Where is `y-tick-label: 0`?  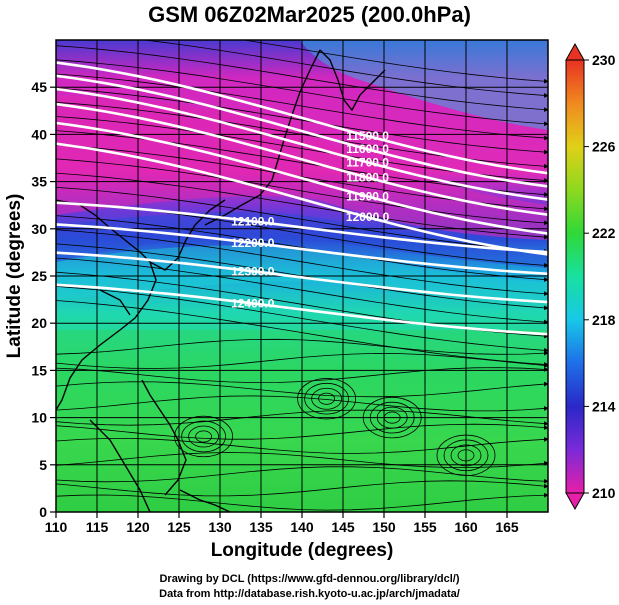
y-tick-label: 0 is located at coordinates (43, 512).